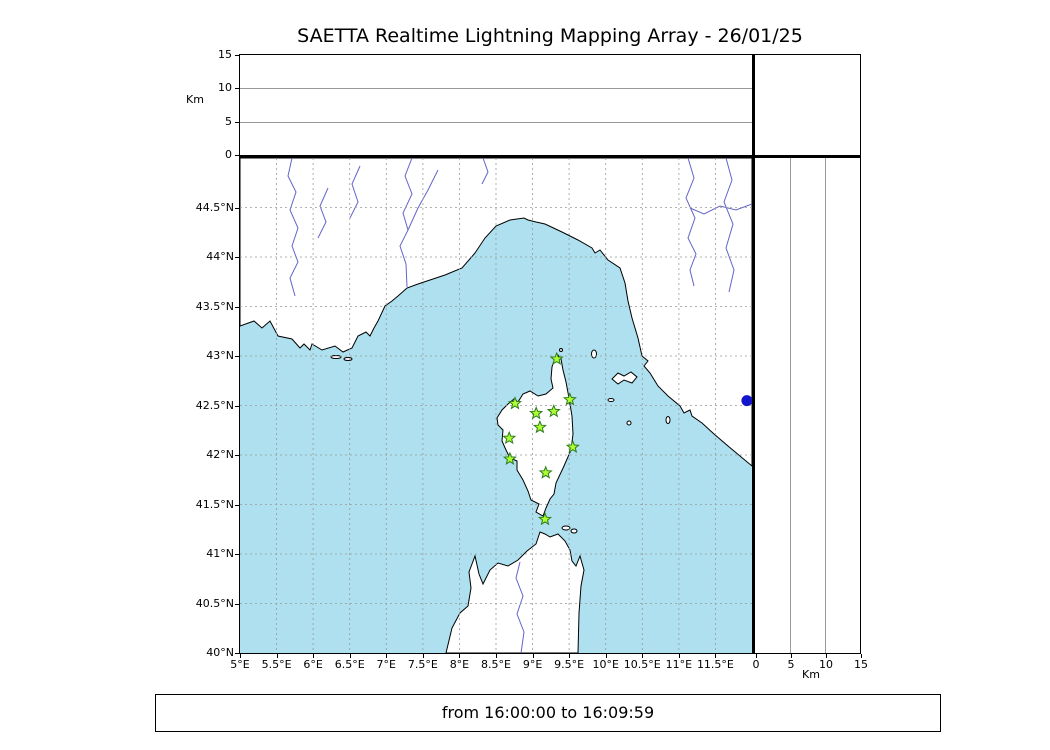  What do you see at coordinates (624, 378) in the screenshot?
I see `elba-island` at bounding box center [624, 378].